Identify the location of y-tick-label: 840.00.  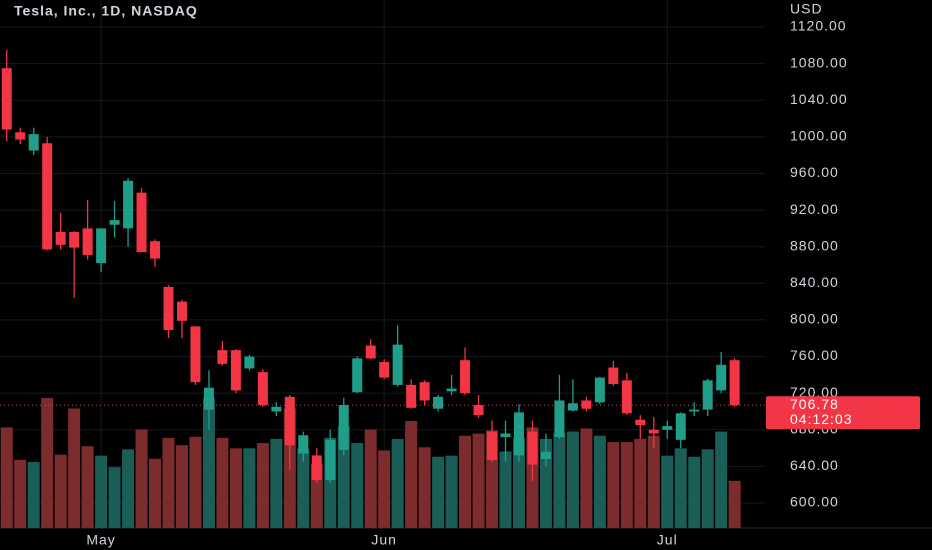
(814, 282).